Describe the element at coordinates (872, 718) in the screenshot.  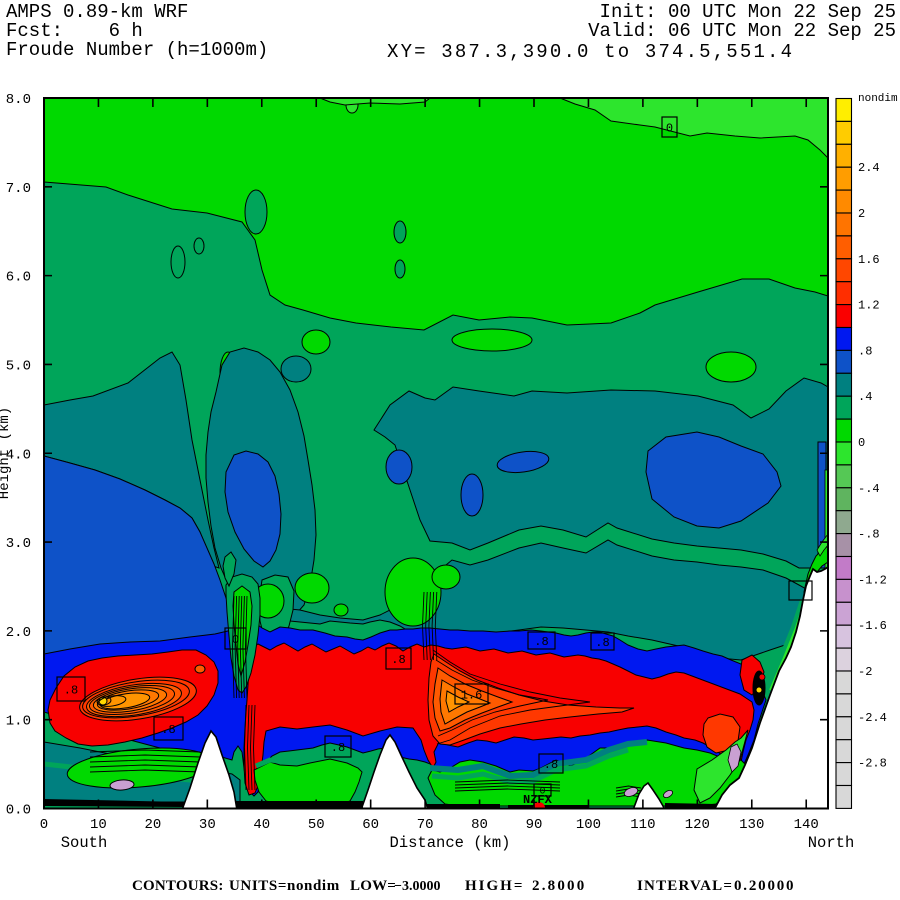
I see `svg-text: -2.4` at that location.